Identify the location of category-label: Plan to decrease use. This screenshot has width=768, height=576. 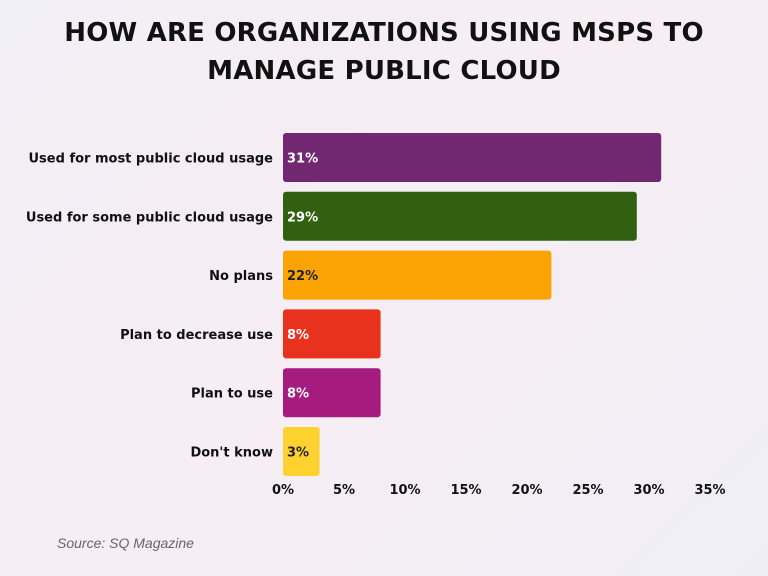
(196, 335).